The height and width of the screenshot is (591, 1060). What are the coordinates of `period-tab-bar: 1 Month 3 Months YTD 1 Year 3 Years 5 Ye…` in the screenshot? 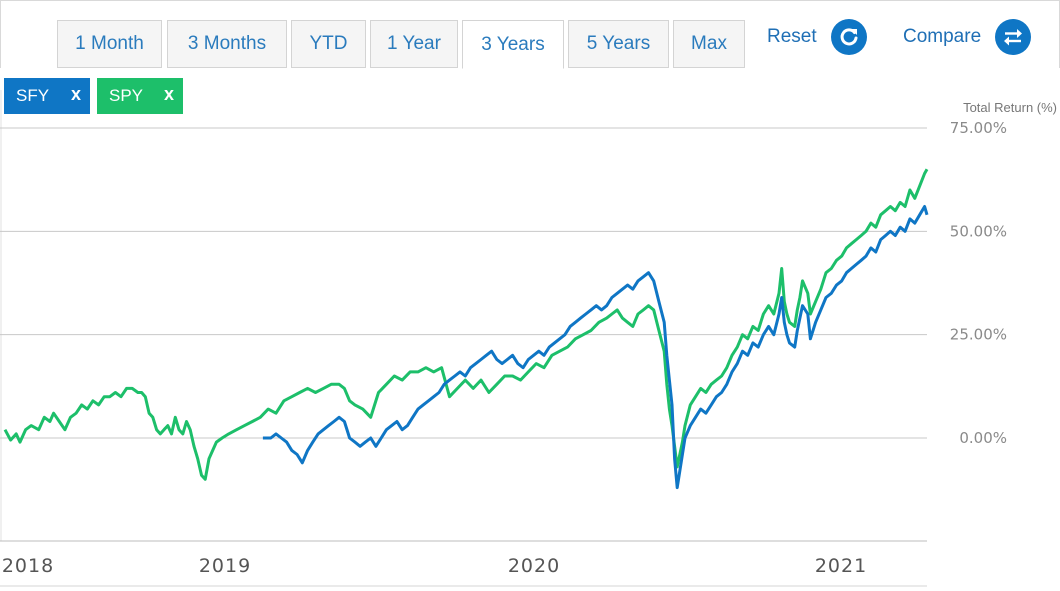 It's located at (530, 34).